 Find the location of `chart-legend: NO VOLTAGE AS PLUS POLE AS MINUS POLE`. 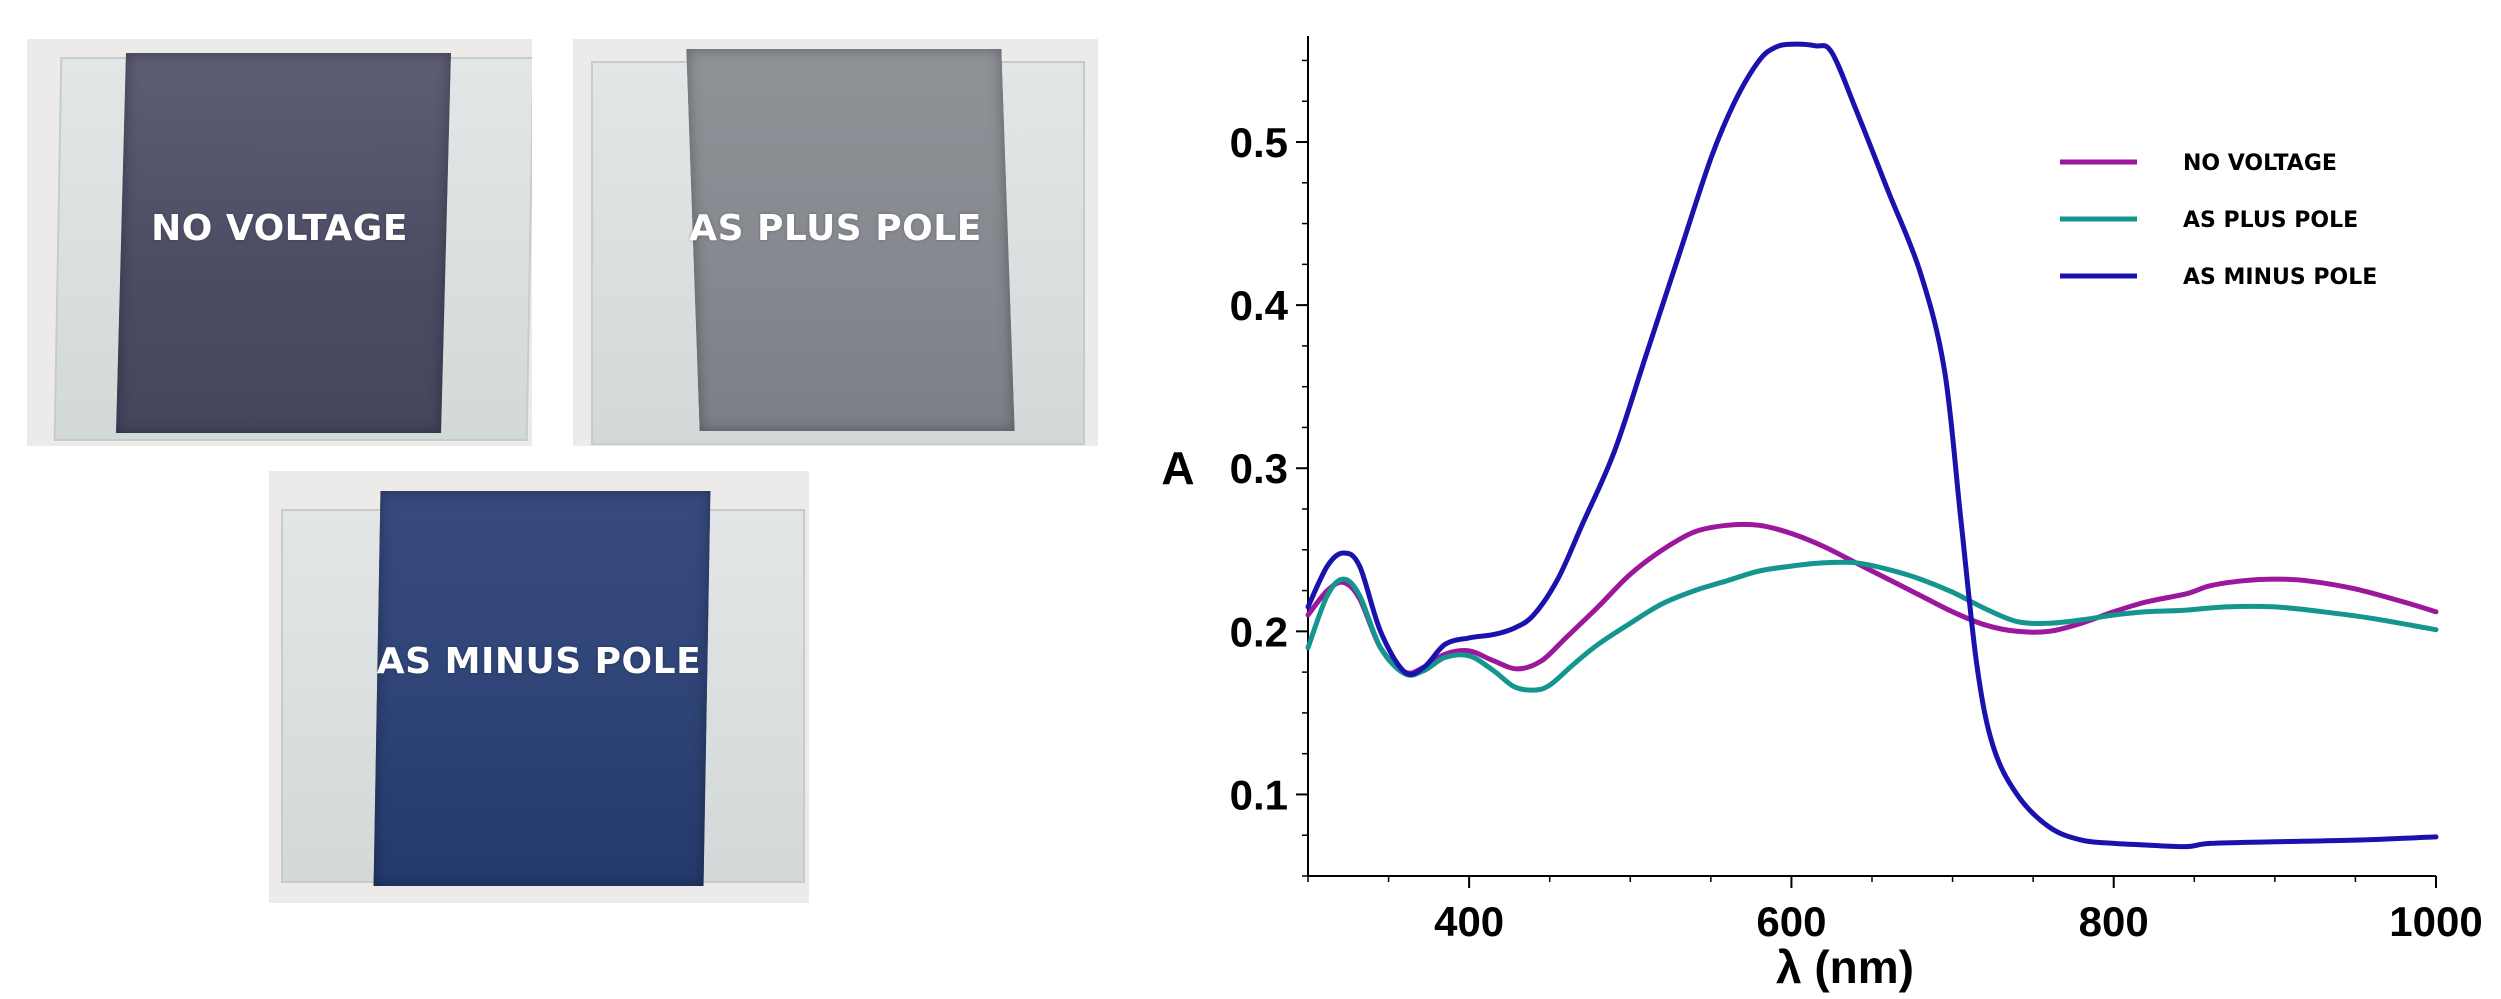

chart-legend: NO VOLTAGE AS PLUS POLE AS MINUS POLE is located at coordinates (2218, 220).